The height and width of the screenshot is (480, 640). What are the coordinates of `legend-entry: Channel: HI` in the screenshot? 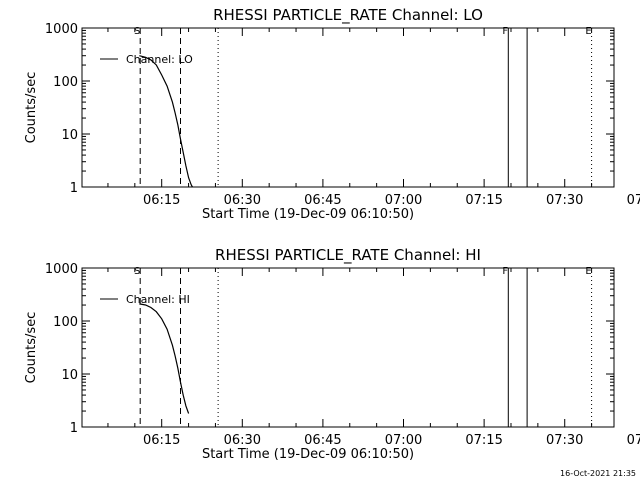 It's located at (158, 299).